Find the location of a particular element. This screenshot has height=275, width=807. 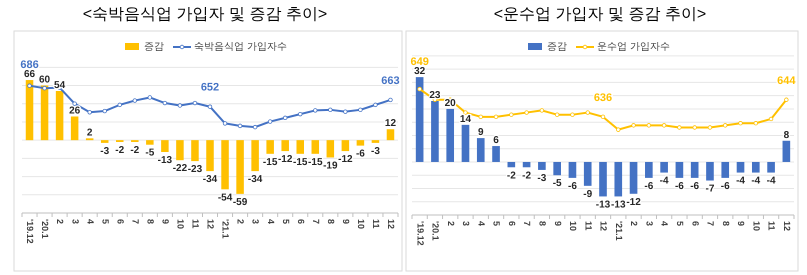

chart-title: <숙박음식업 가입자 및 증감 추이> is located at coordinates (205, 14).